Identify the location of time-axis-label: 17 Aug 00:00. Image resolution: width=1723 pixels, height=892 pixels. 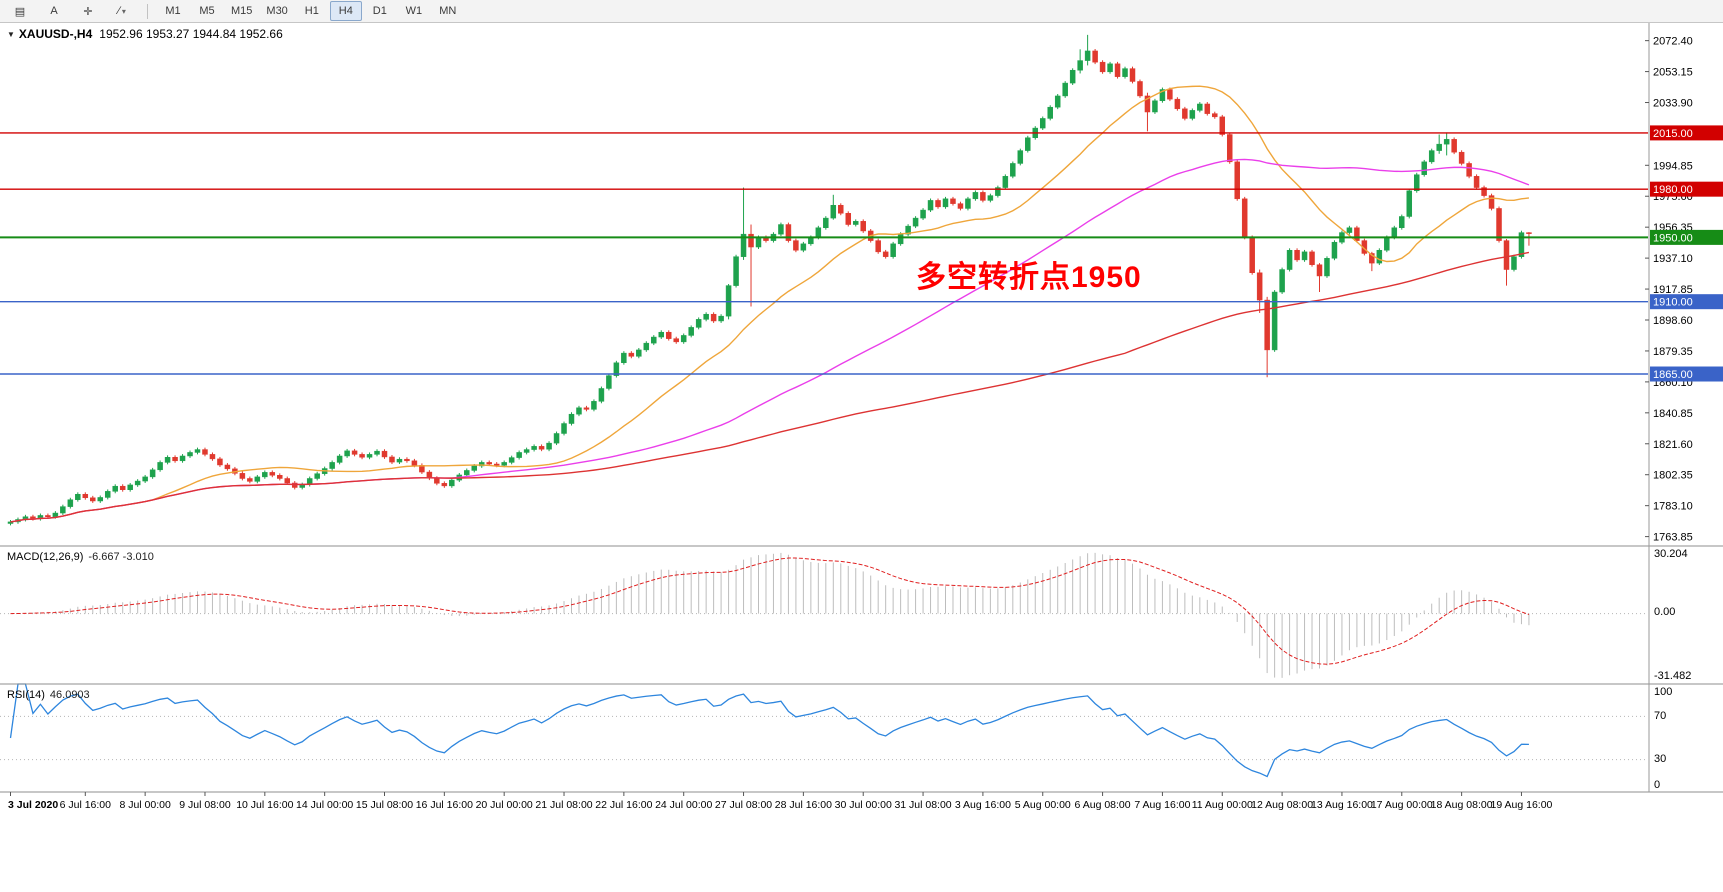
(1402, 805).